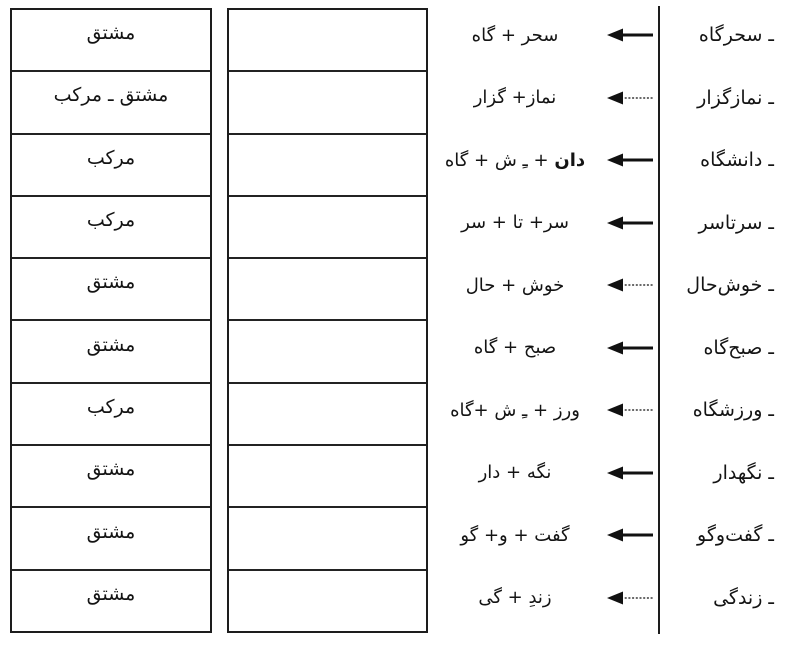 The image size is (800, 648). I want to click on word-row: ـ سحرگاه سحر + گاه, so click(614, 39).